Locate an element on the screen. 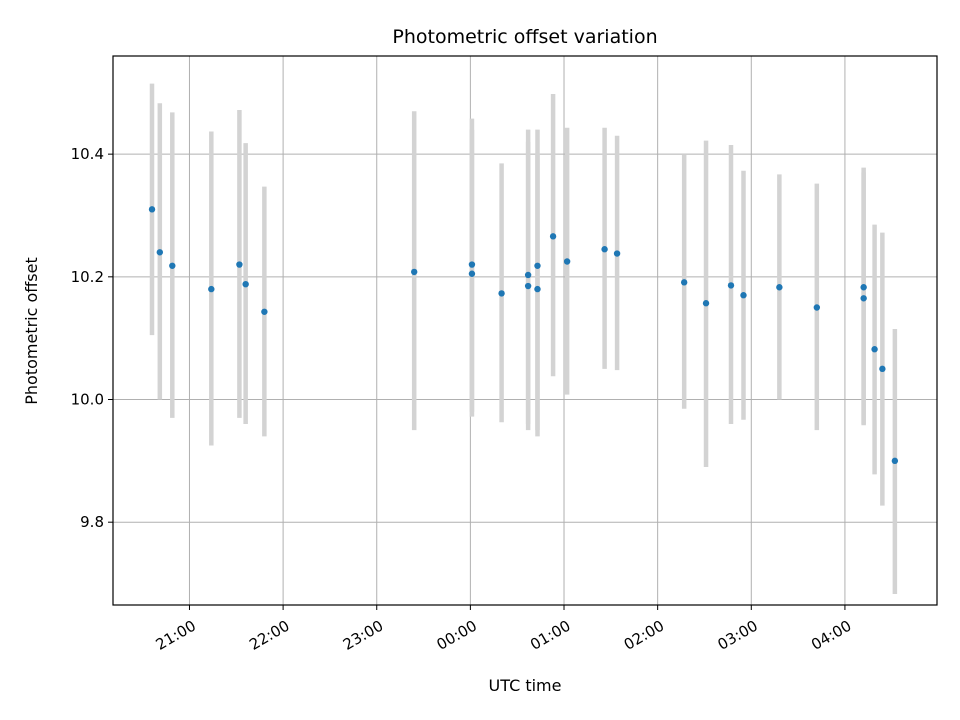  y-axis-label: Photometric offset is located at coordinates (31, 331).